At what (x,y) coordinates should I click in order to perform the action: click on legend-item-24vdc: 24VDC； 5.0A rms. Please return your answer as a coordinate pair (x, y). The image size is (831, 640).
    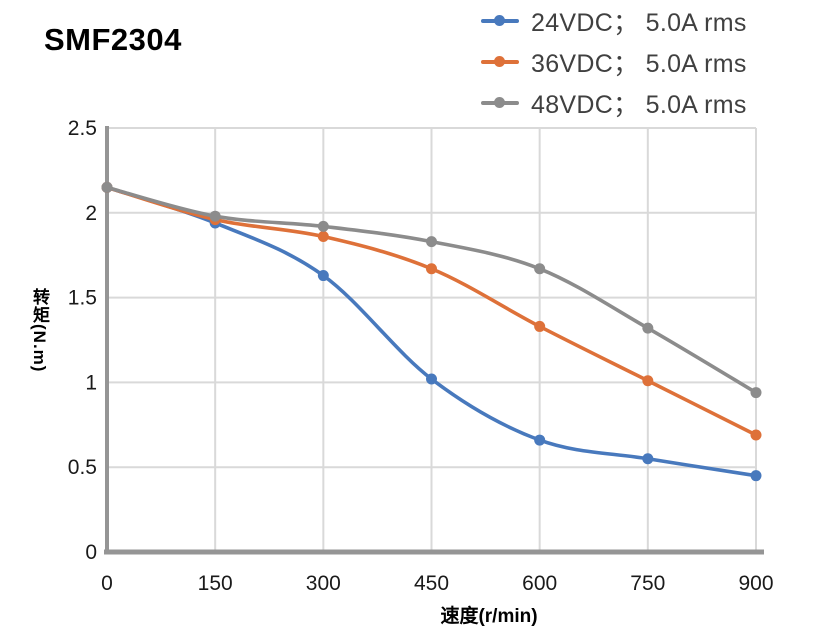
    Looking at the image, I should click on (614, 20).